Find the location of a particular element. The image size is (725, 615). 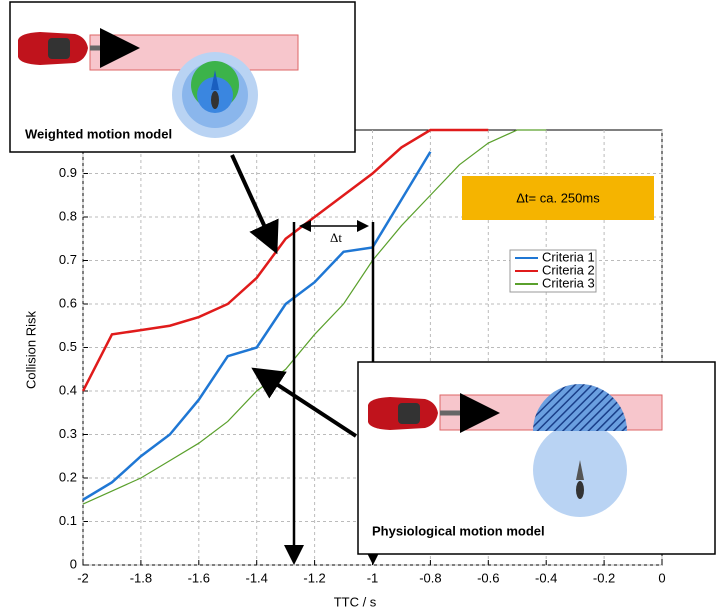

y-tick-label: 0 is located at coordinates (73, 563).